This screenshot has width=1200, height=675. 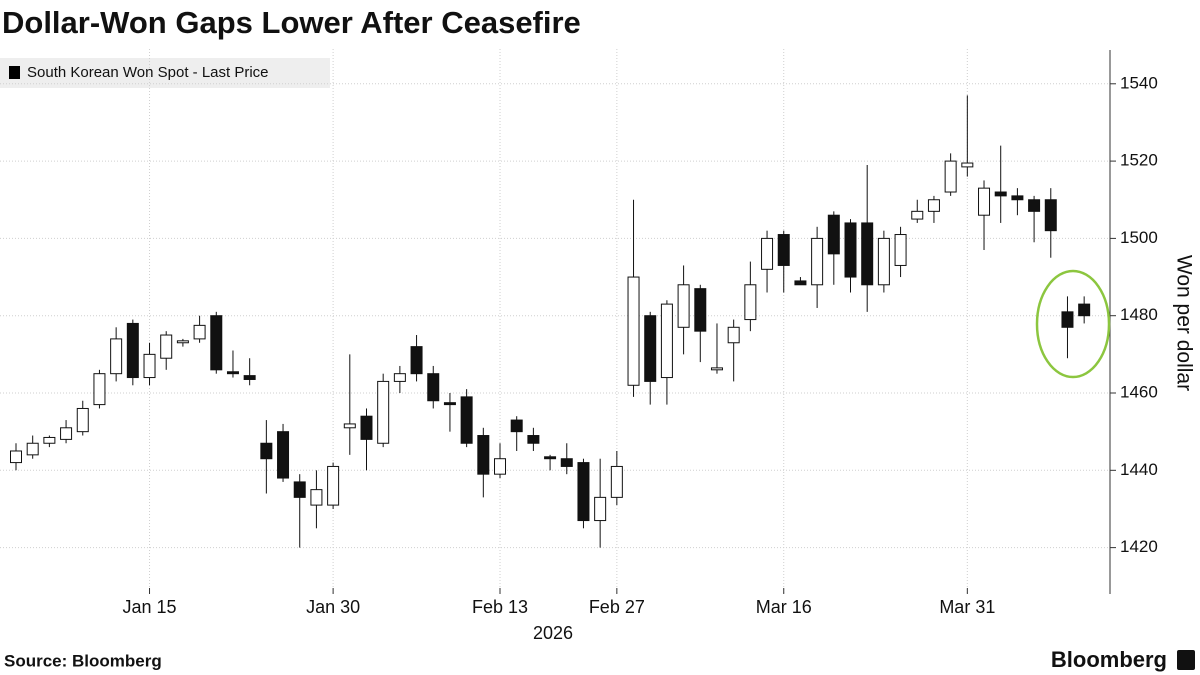 I want to click on chart-title: Dollar-Won Gaps Lower After Ceasefire, so click(x=291, y=22).